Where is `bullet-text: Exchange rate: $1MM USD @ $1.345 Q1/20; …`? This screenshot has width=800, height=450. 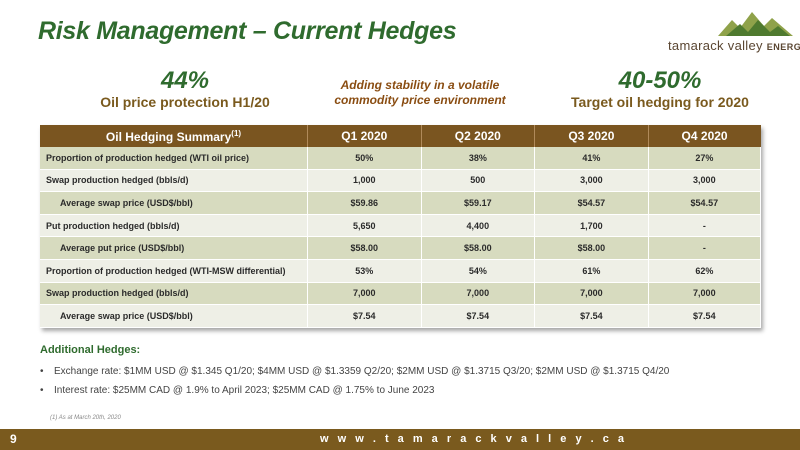 bullet-text: Exchange rate: $1MM USD @ $1.345 Q1/20; … is located at coordinates (362, 371).